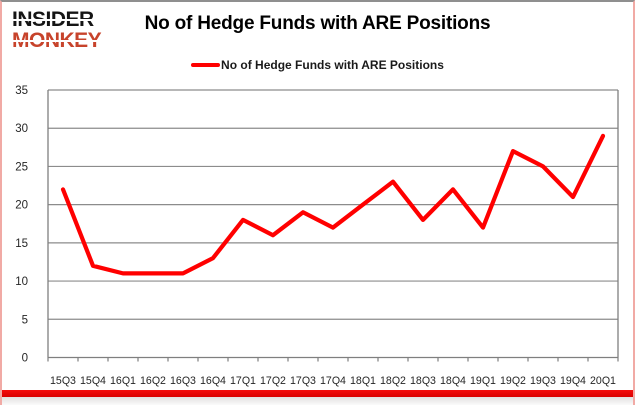  I want to click on page-title: No of Hedge Funds with ARE Positions, so click(317, 23).